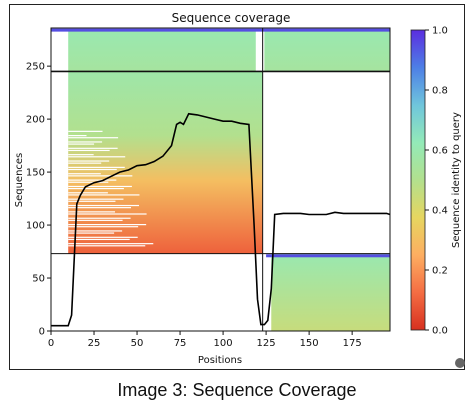  What do you see at coordinates (51, 343) in the screenshot?
I see `x-tick-label: 0` at bounding box center [51, 343].